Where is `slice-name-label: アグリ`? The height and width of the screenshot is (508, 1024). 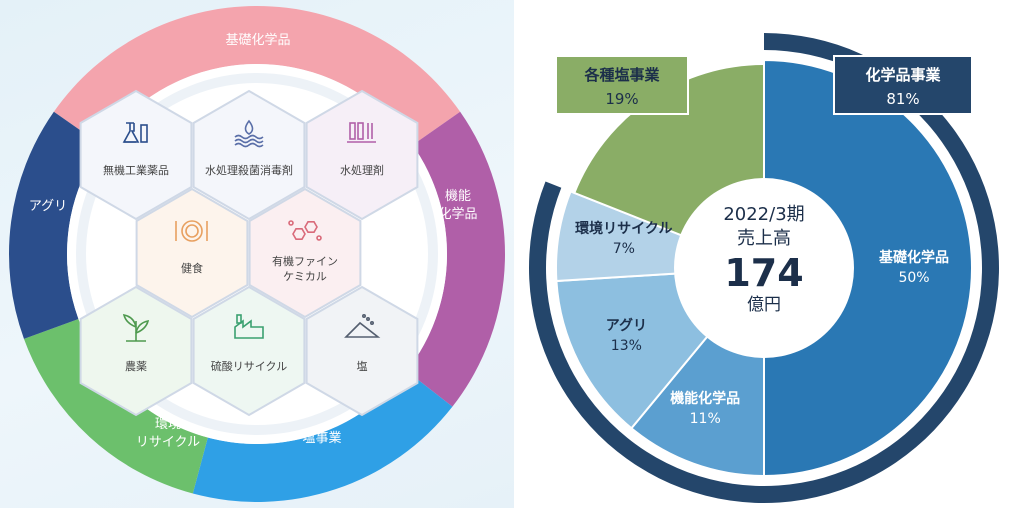
slice-name-label: アグリ is located at coordinates (626, 325).